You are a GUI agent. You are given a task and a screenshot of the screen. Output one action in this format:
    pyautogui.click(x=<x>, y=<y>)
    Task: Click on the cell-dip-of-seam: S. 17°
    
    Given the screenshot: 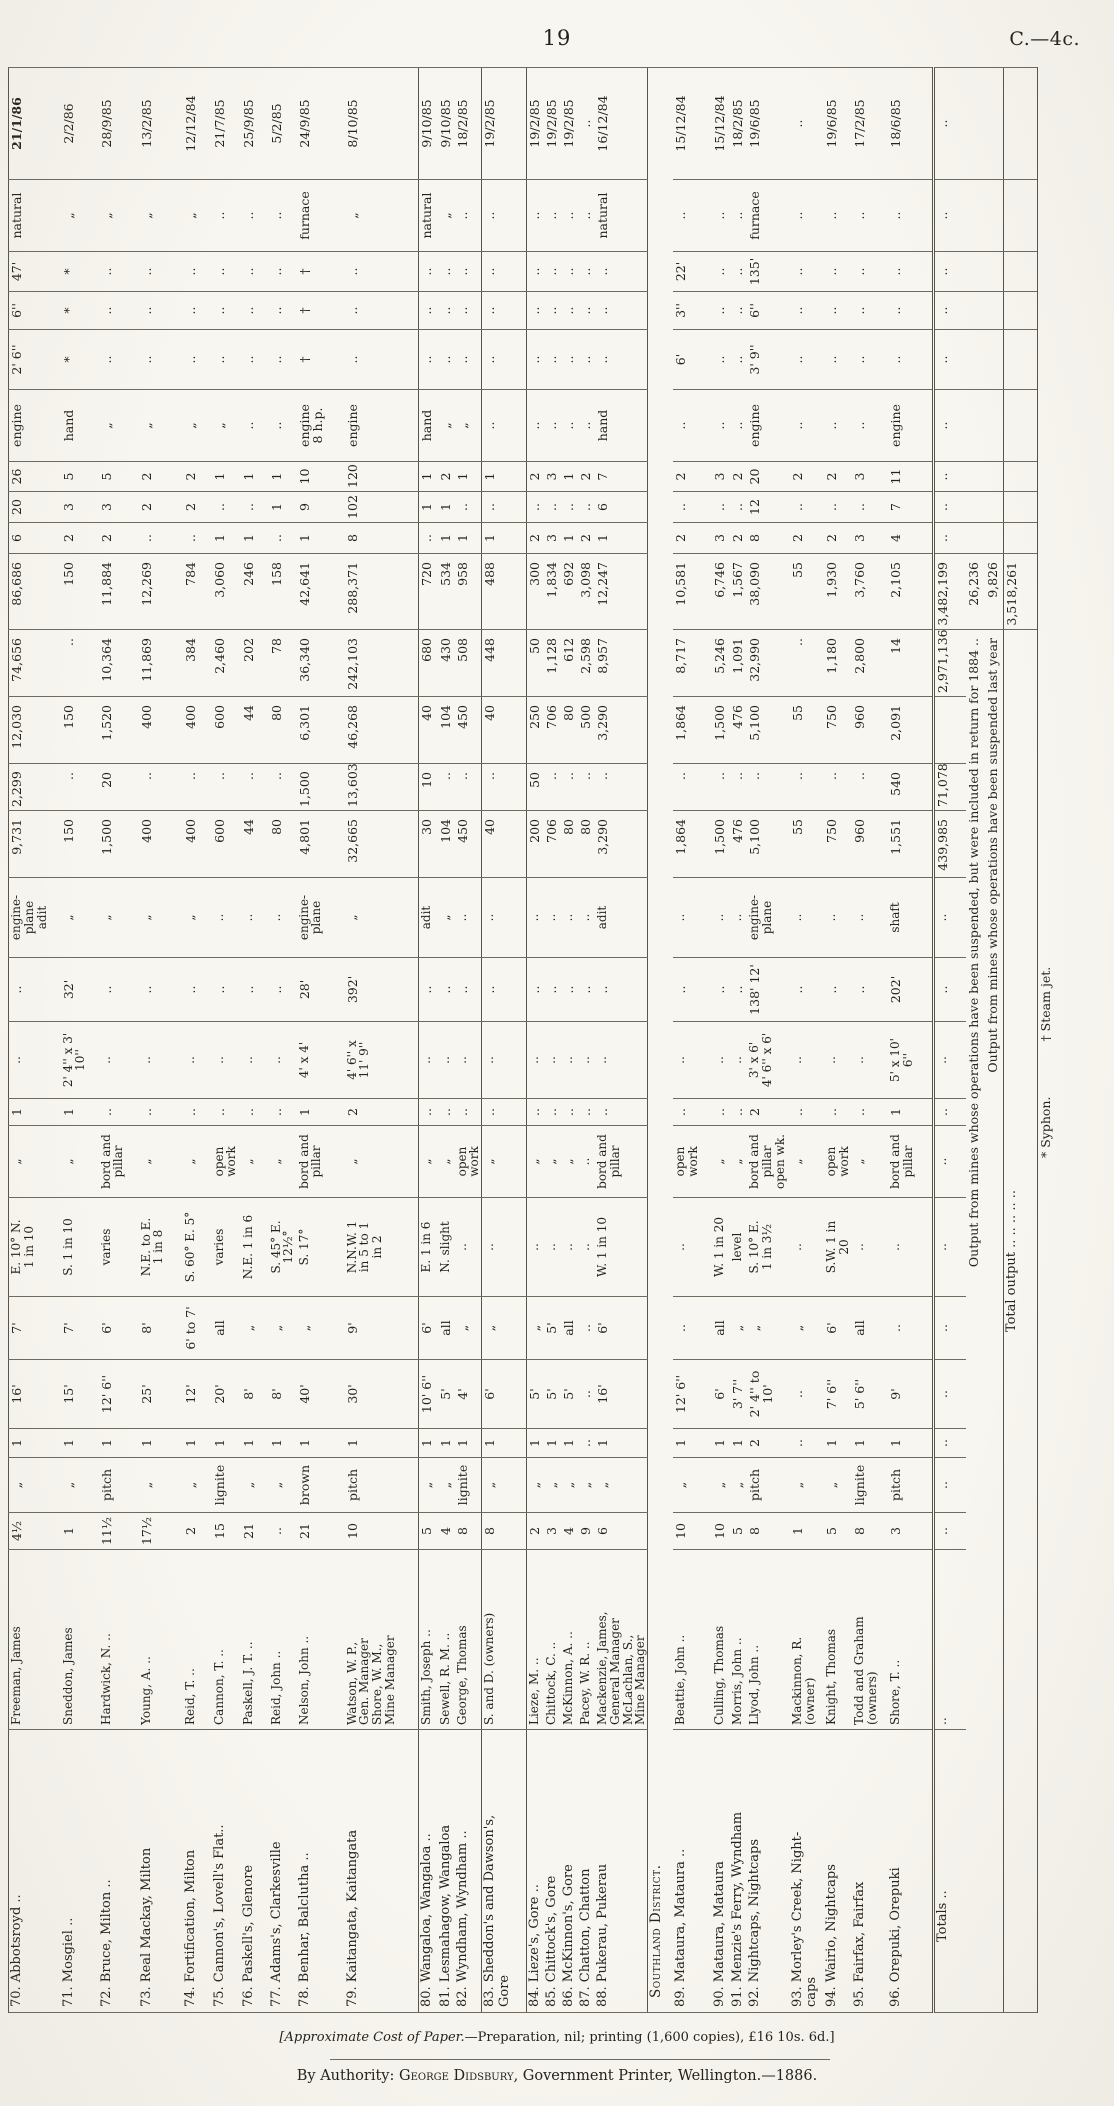 What is the action you would take?
    pyautogui.click(x=320, y=1247)
    